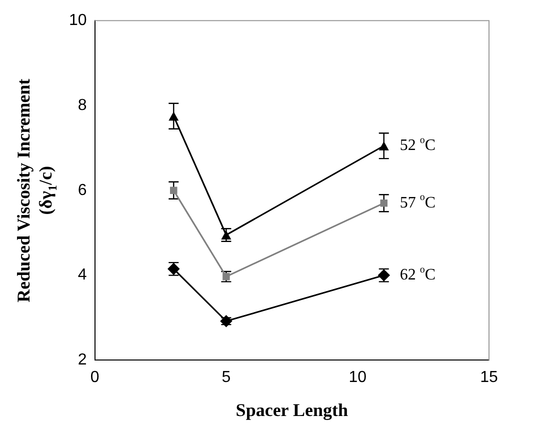 The width and height of the screenshot is (537, 434). Describe the element at coordinates (226, 377) in the screenshot. I see `x-tick-label: 5` at that location.